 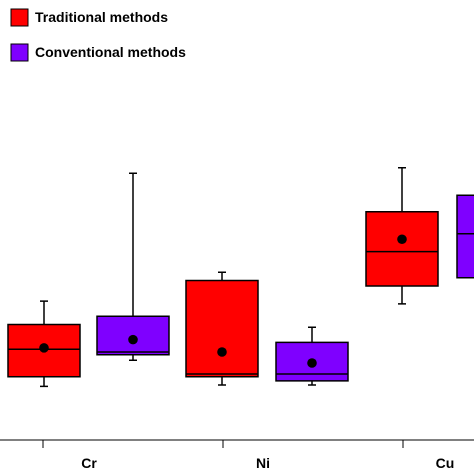 I want to click on box-cu-traditional, so click(x=402, y=236).